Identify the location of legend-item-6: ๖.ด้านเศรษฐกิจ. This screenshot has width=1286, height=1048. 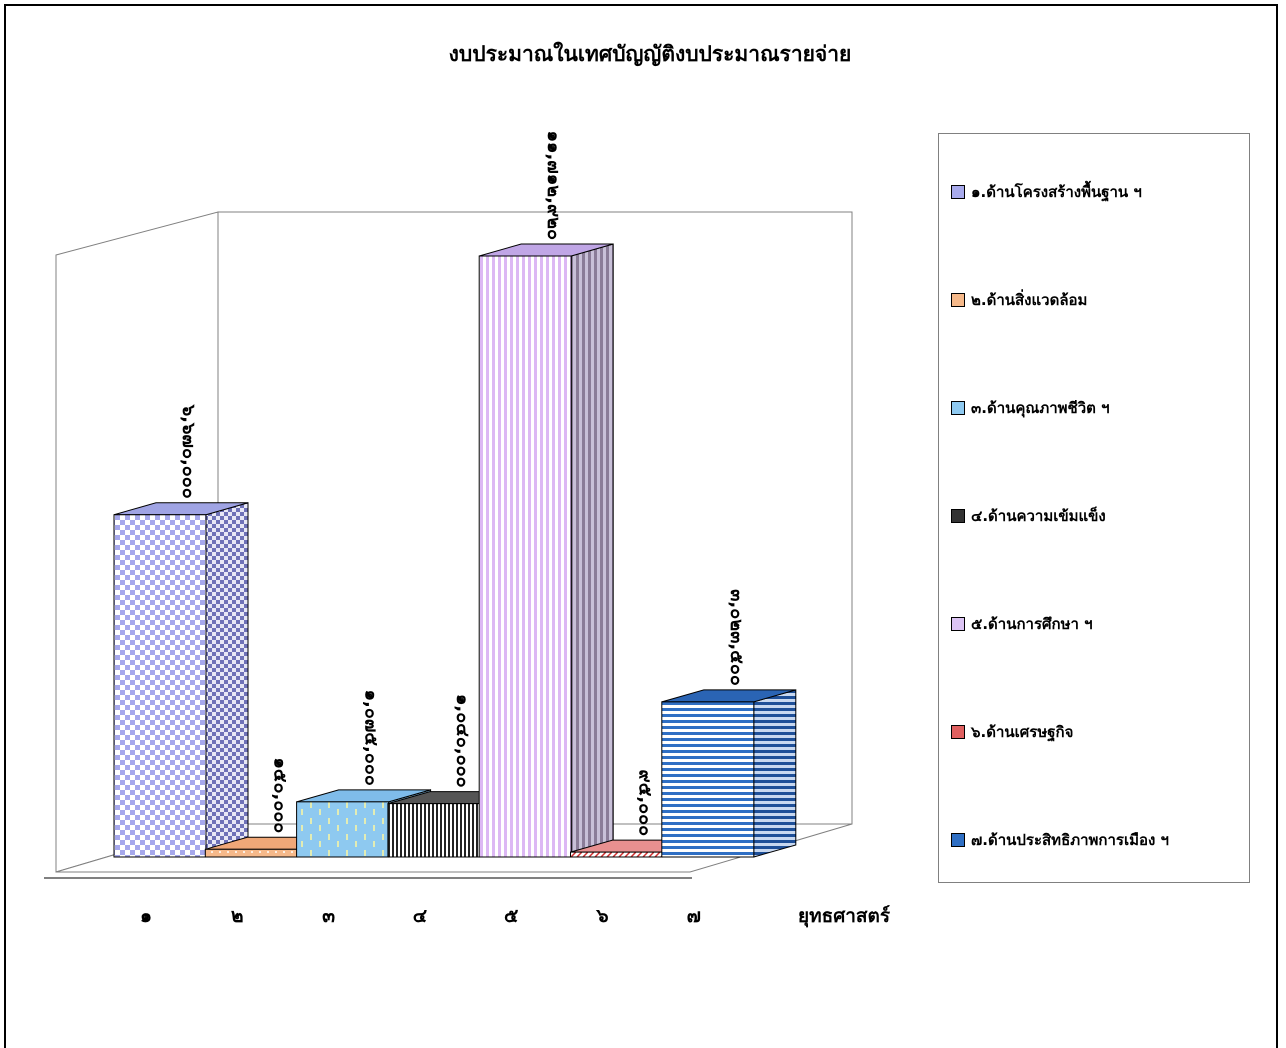
(1012, 732).